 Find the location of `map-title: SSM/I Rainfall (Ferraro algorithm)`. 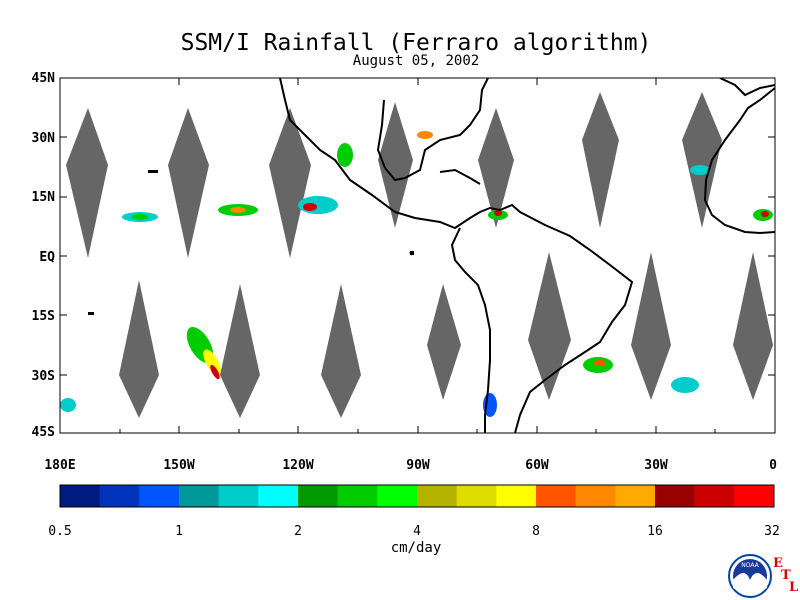

map-title: SSM/I Rainfall (Ferraro algorithm) is located at coordinates (416, 43).